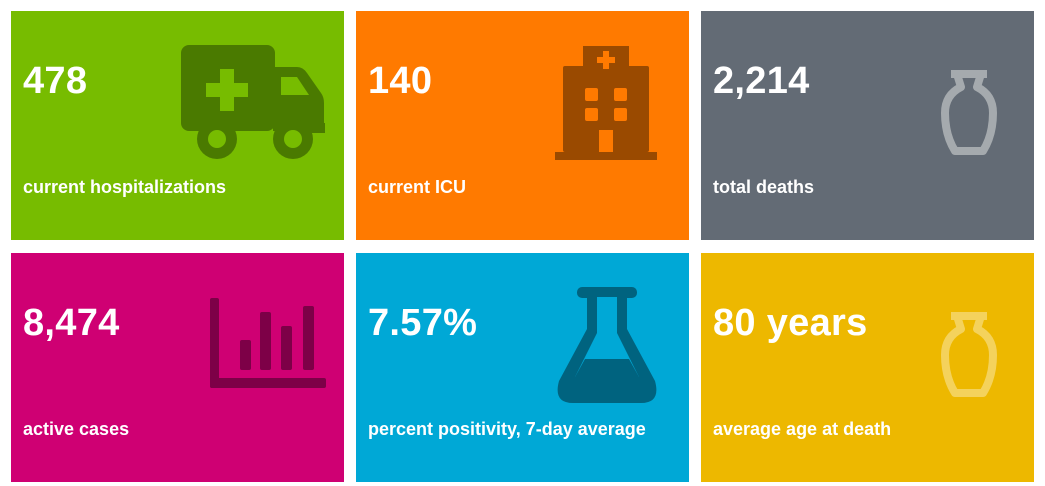  Describe the element at coordinates (254, 103) in the screenshot. I see `ambulance-icon` at that location.